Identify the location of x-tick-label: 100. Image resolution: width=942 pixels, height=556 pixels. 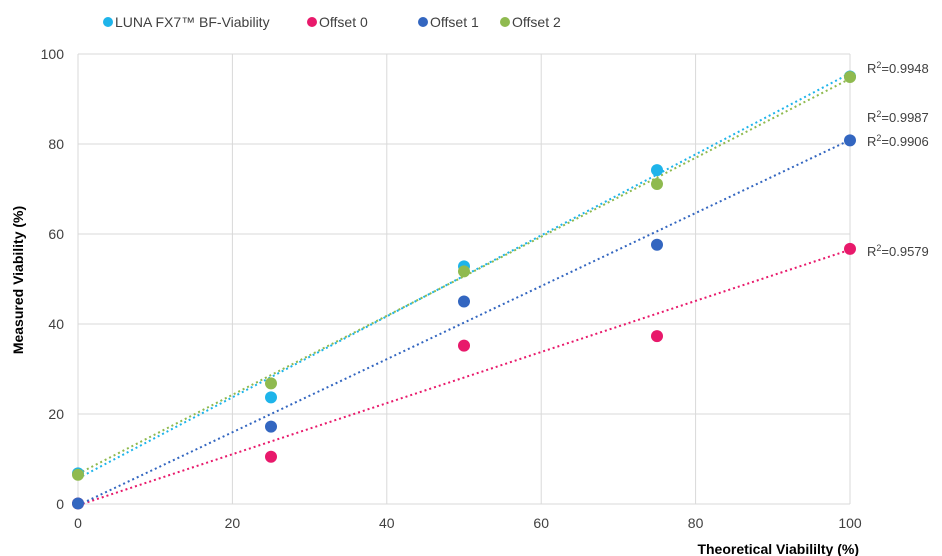
(850, 523).